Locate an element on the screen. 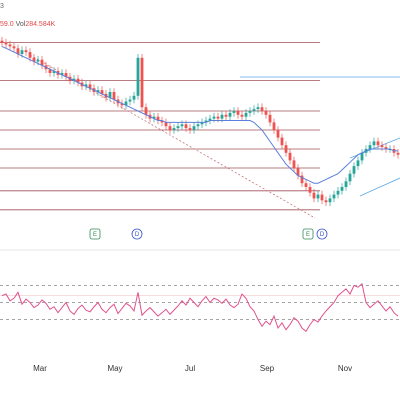  marker-label-3: D is located at coordinates (322, 235).